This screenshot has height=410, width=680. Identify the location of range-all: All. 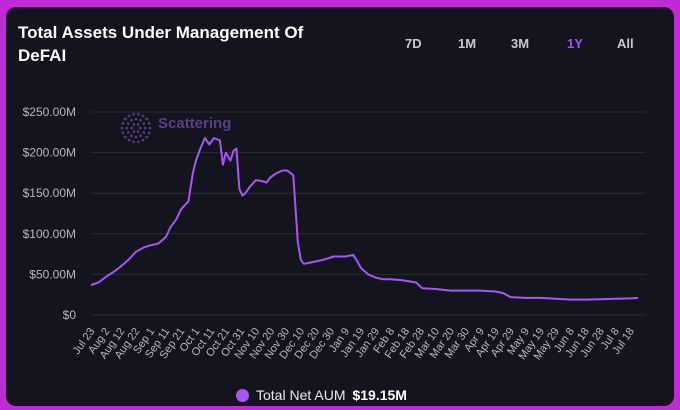
(625, 43).